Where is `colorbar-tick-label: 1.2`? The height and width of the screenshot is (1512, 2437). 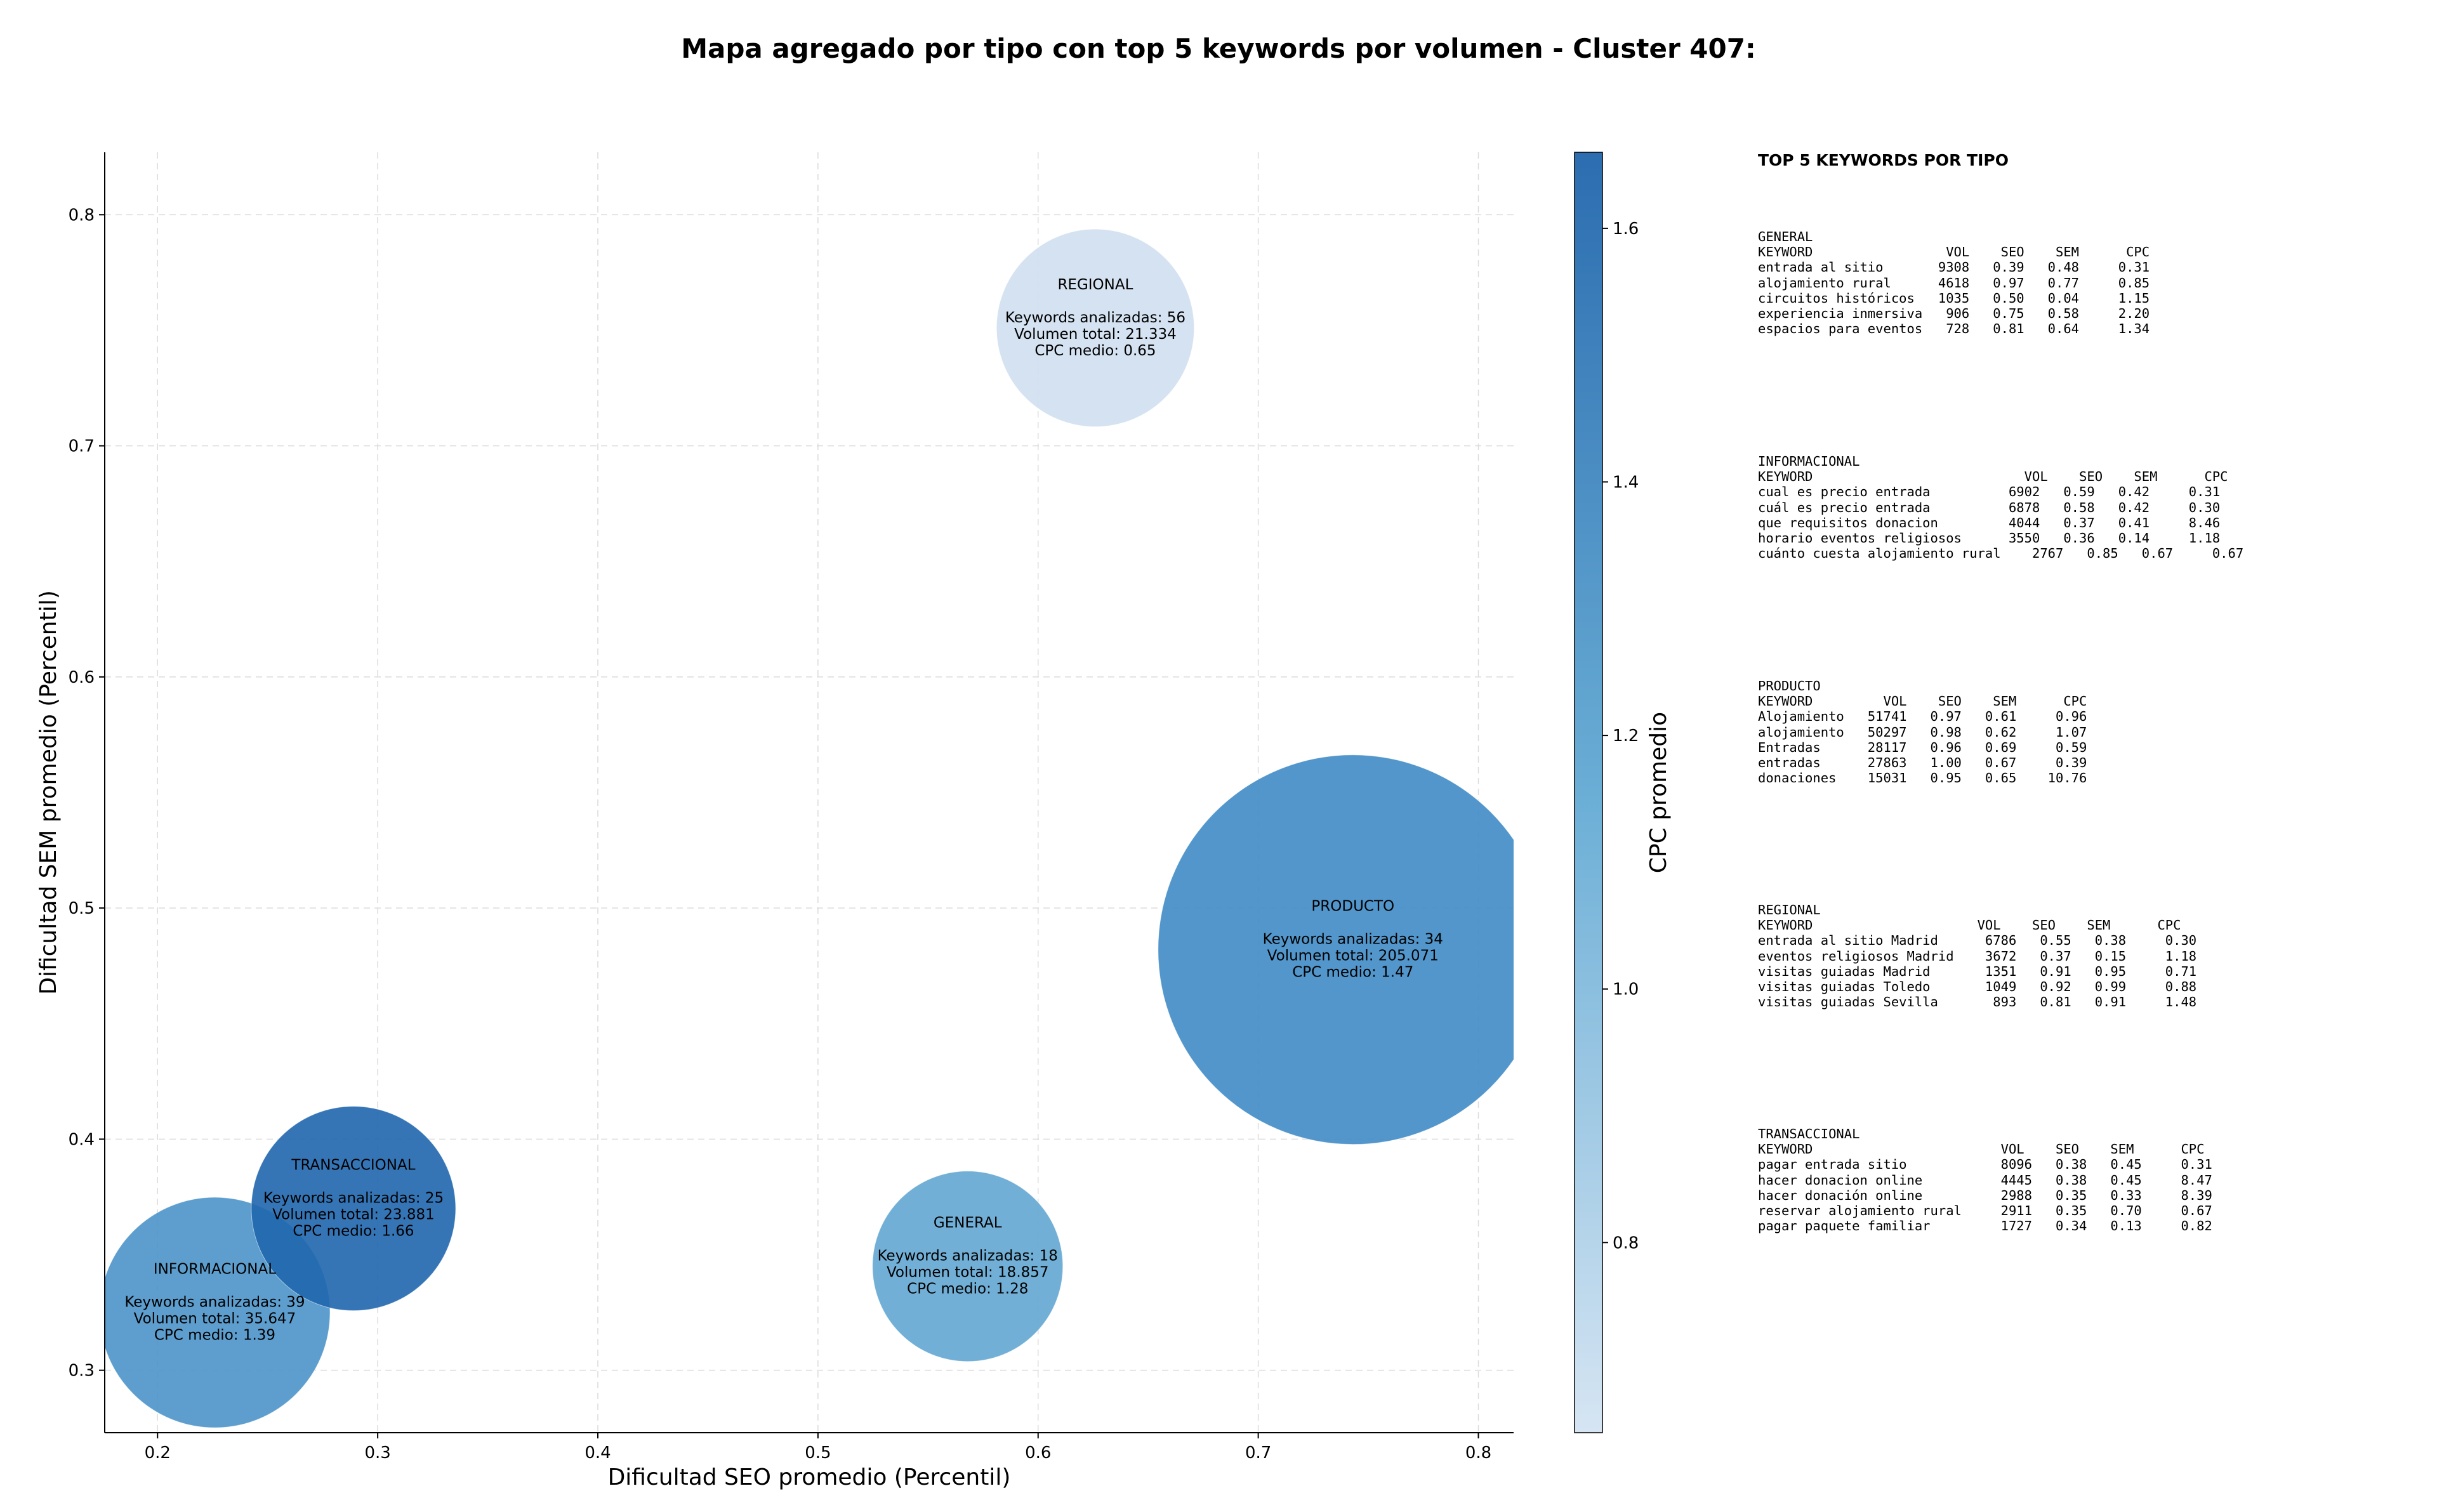 colorbar-tick-label: 1.2 is located at coordinates (1626, 736).